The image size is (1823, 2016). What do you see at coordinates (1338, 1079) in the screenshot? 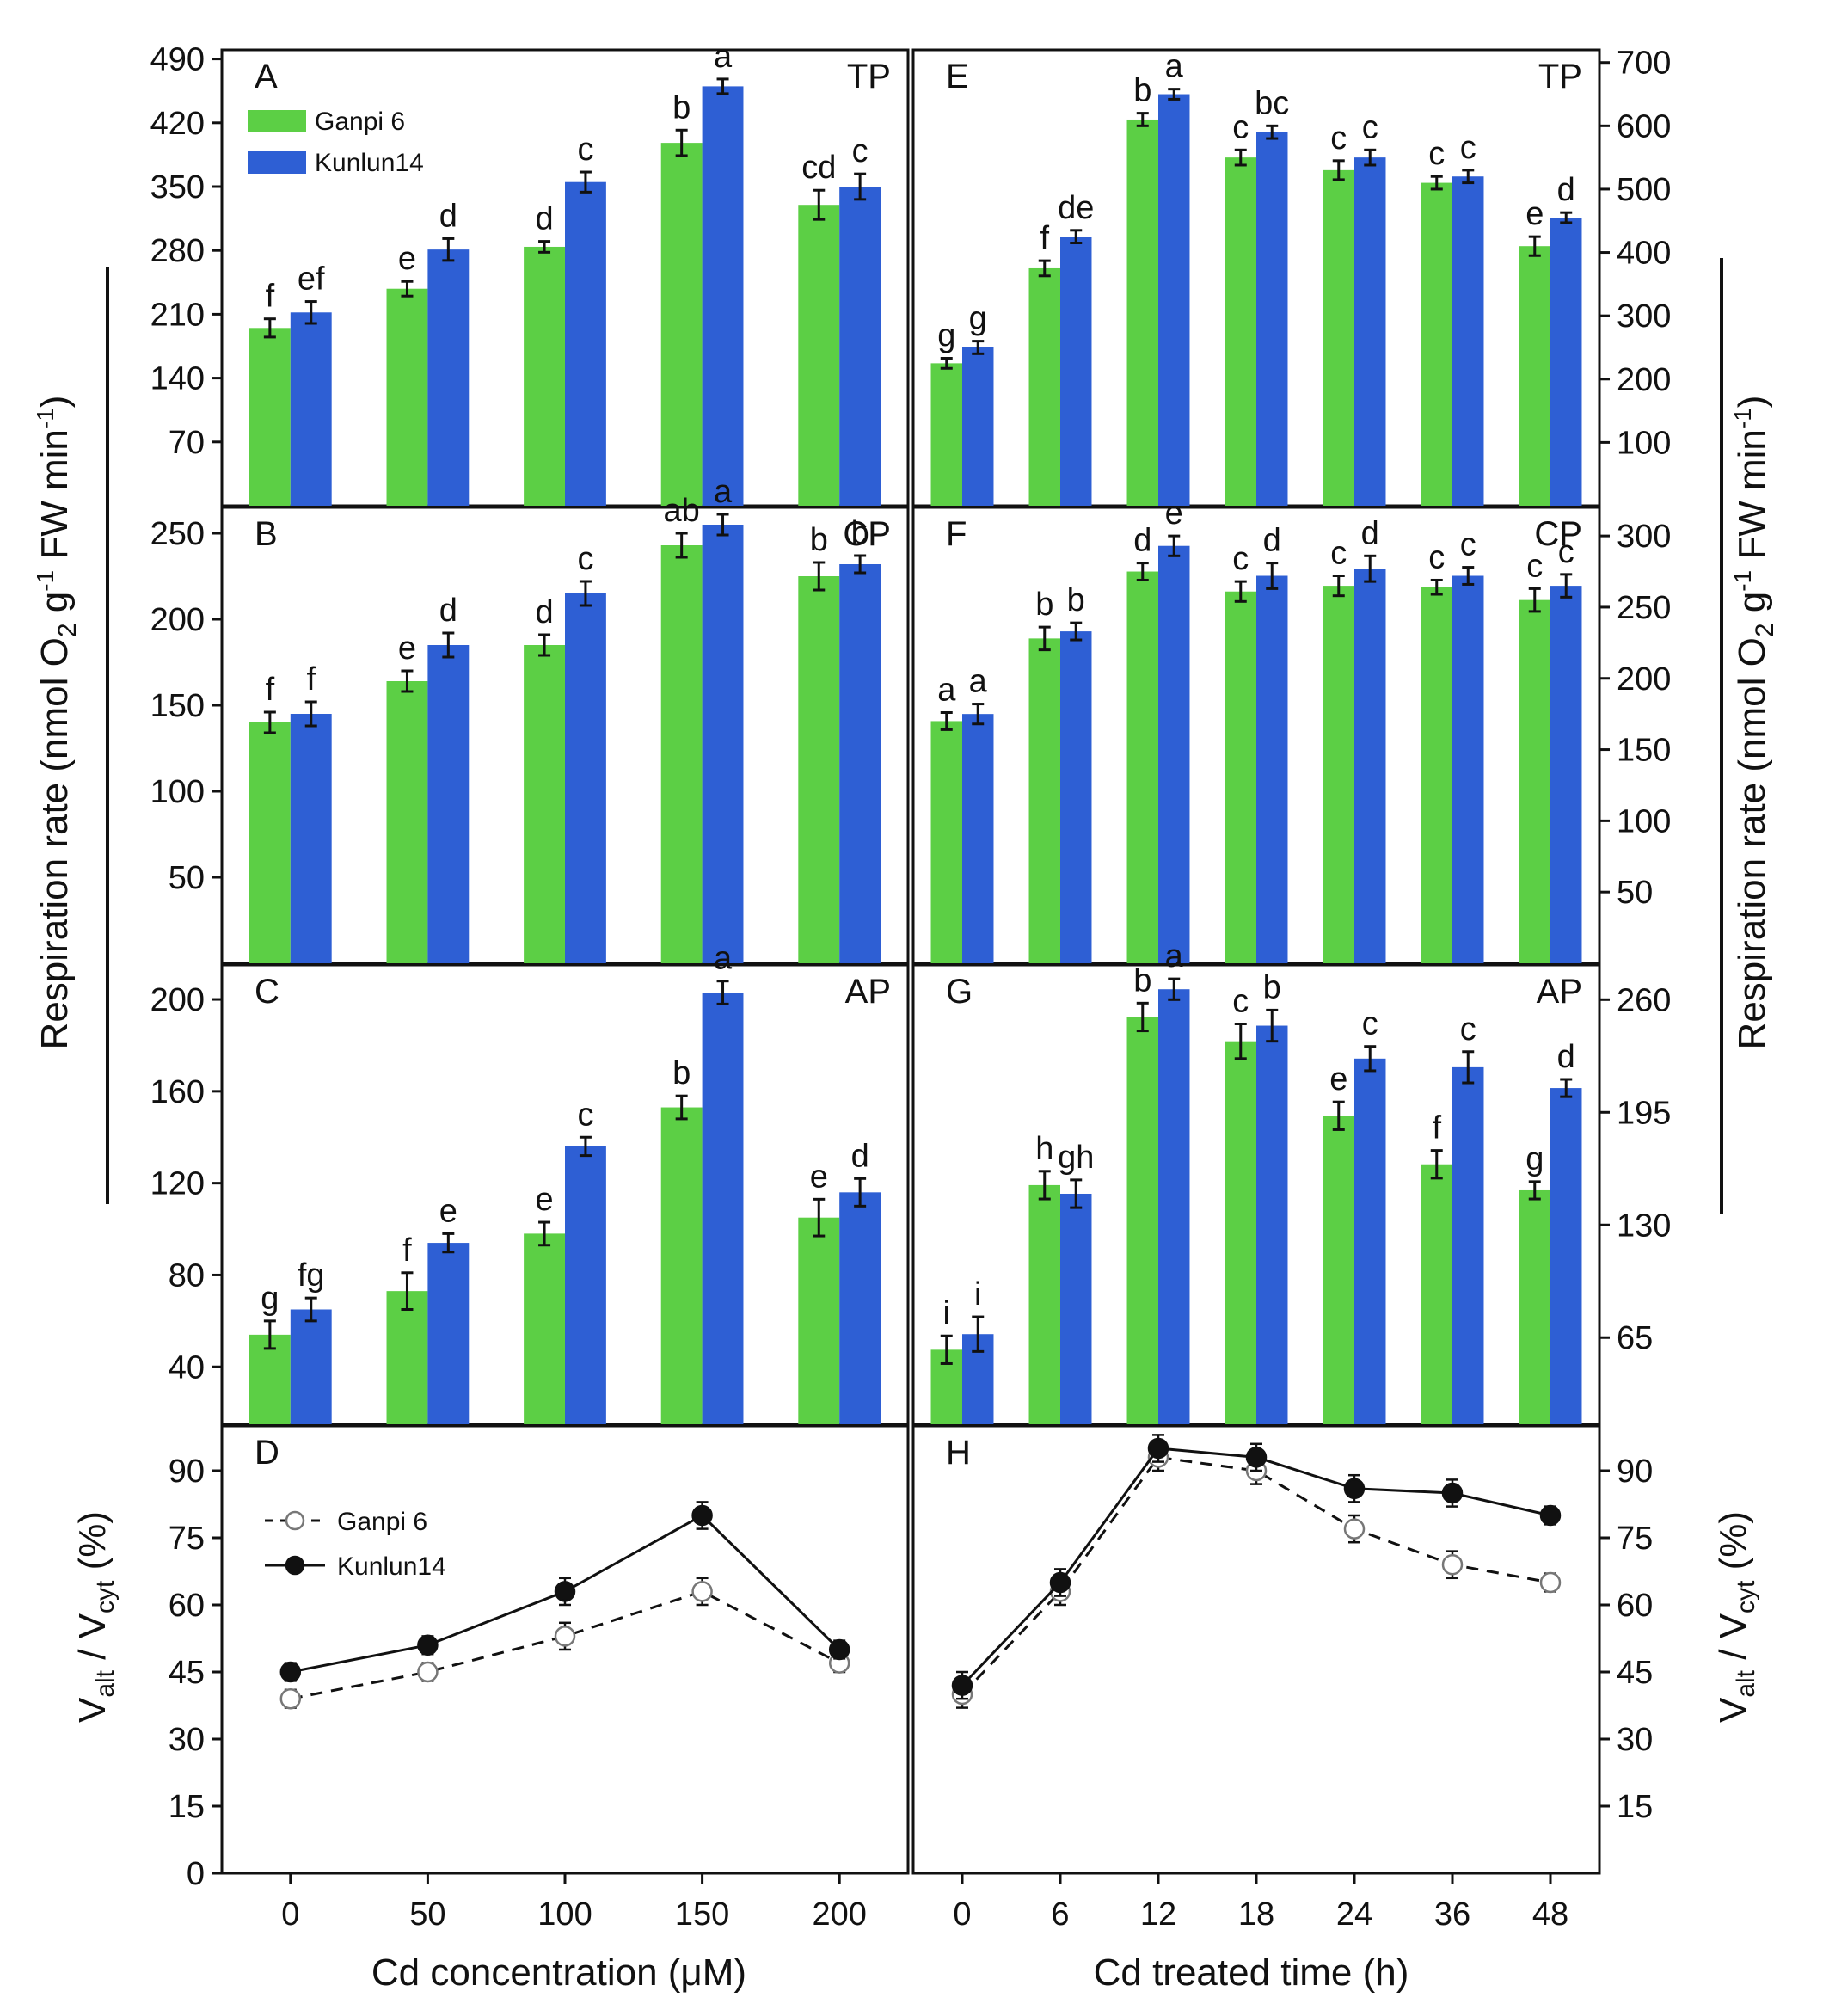
I see `significance-label: e` at bounding box center [1338, 1079].